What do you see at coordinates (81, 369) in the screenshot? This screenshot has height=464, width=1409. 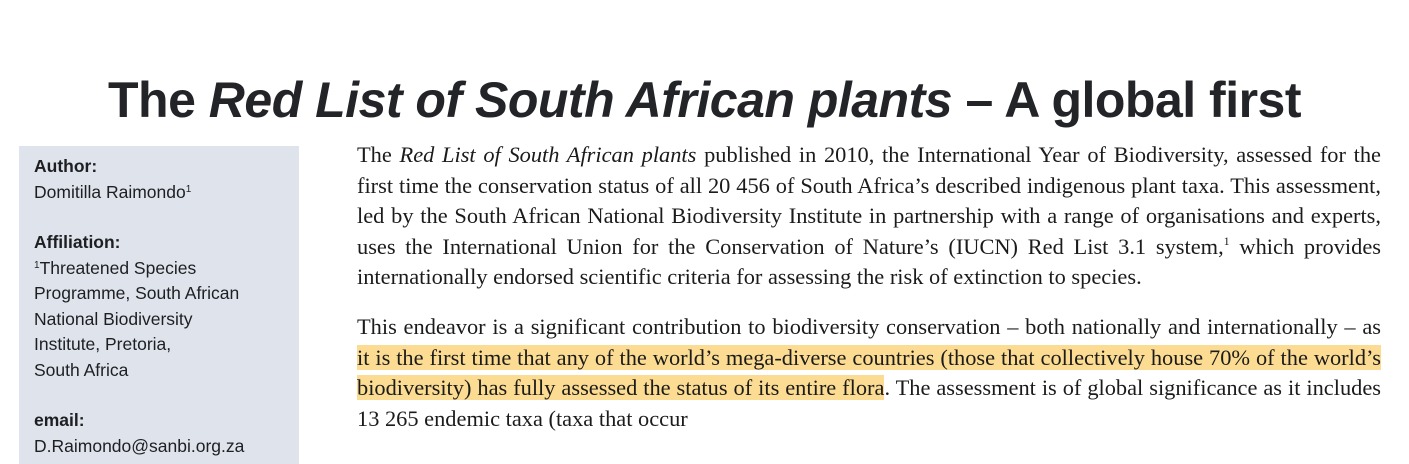 I see `affiliation-line: South Africa` at bounding box center [81, 369].